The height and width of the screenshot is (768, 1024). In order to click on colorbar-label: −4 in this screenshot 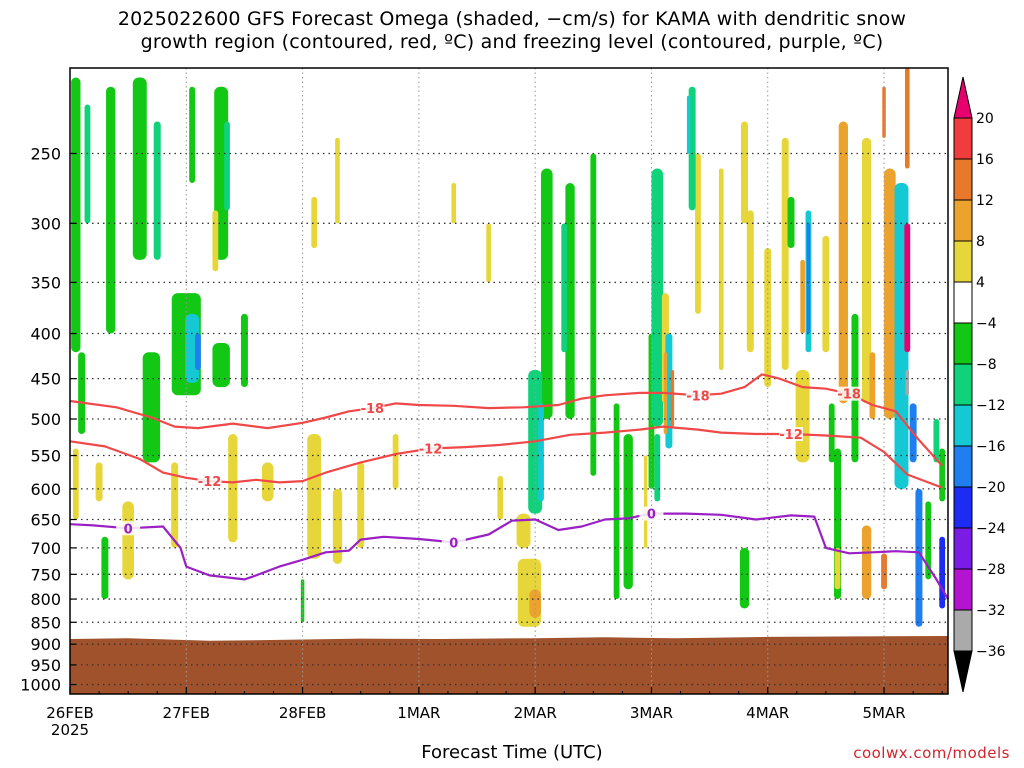, I will do `click(986, 324)`.